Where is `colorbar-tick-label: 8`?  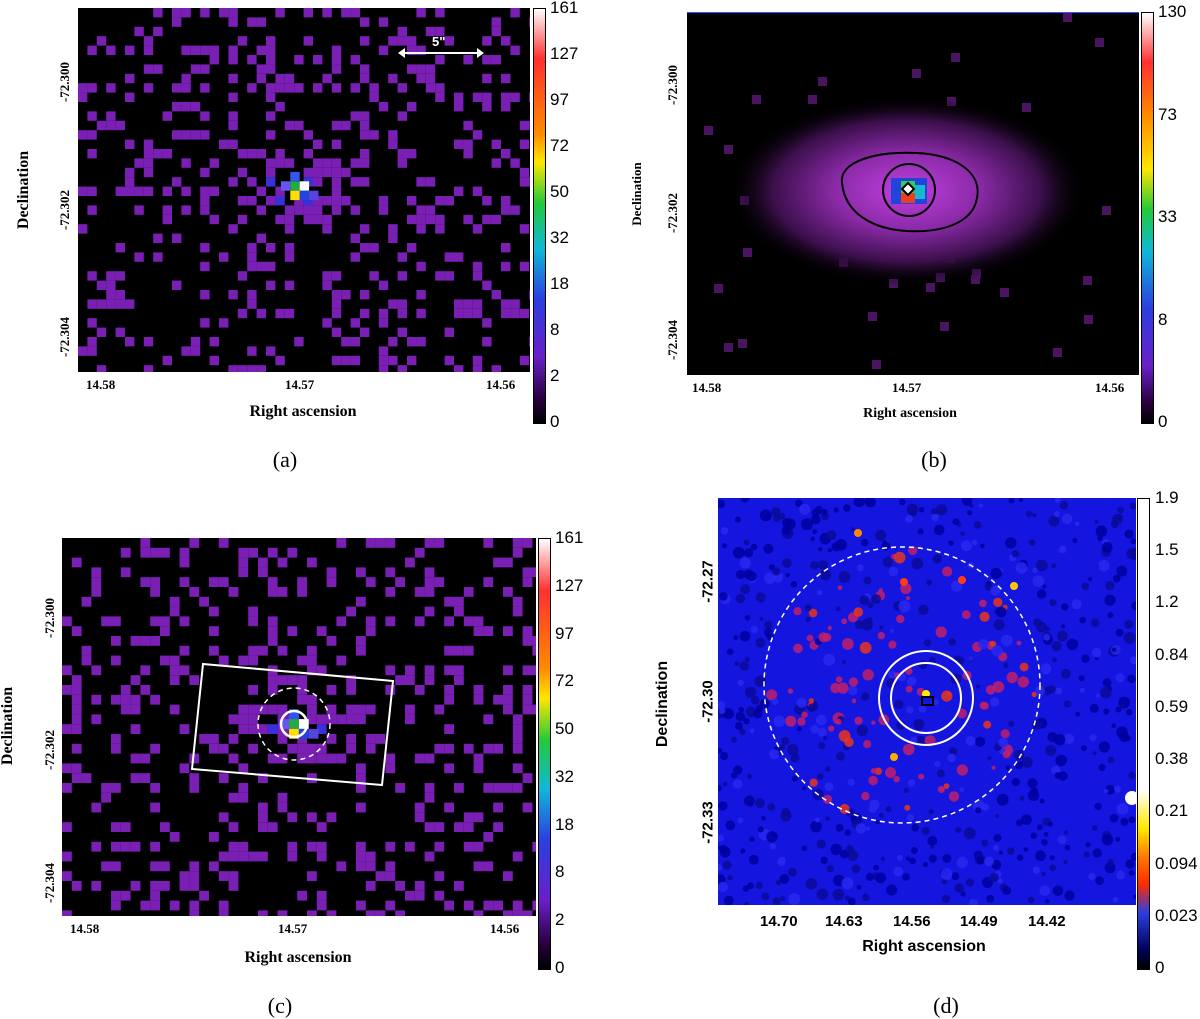
colorbar-tick-label: 8 is located at coordinates (555, 329).